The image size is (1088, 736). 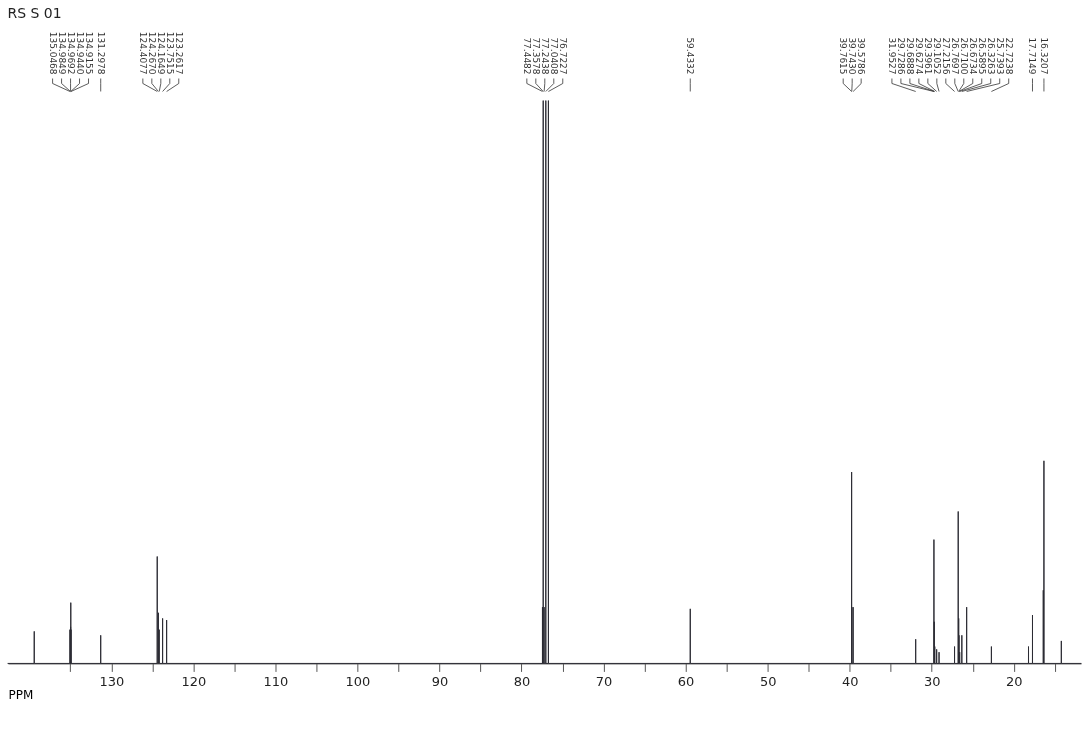 What do you see at coordinates (690, 56) in the screenshot?
I see `annotation: 59.4332` at bounding box center [690, 56].